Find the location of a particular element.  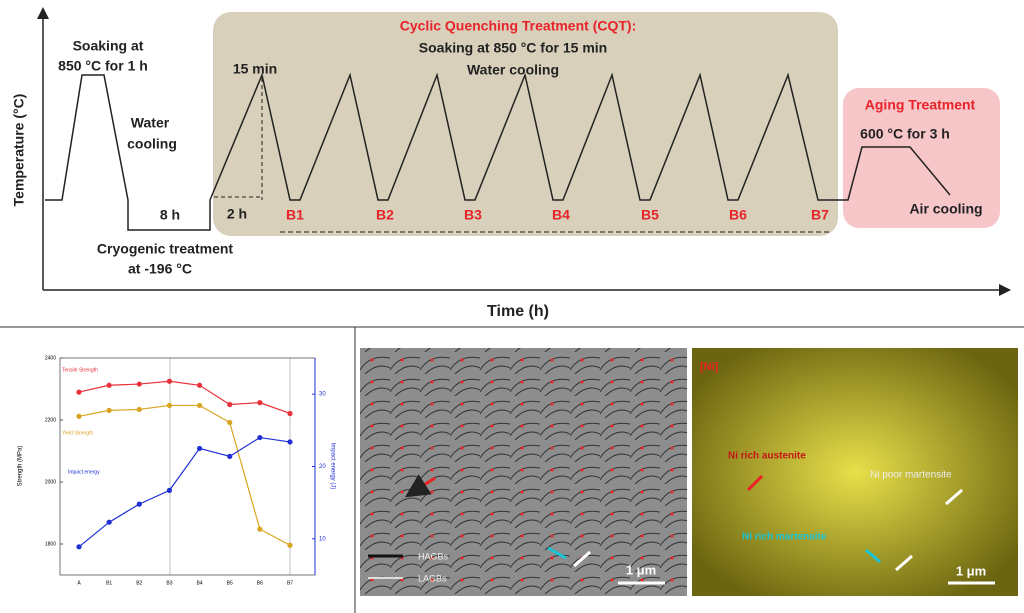

x-tick-label: B2 is located at coordinates (139, 583).